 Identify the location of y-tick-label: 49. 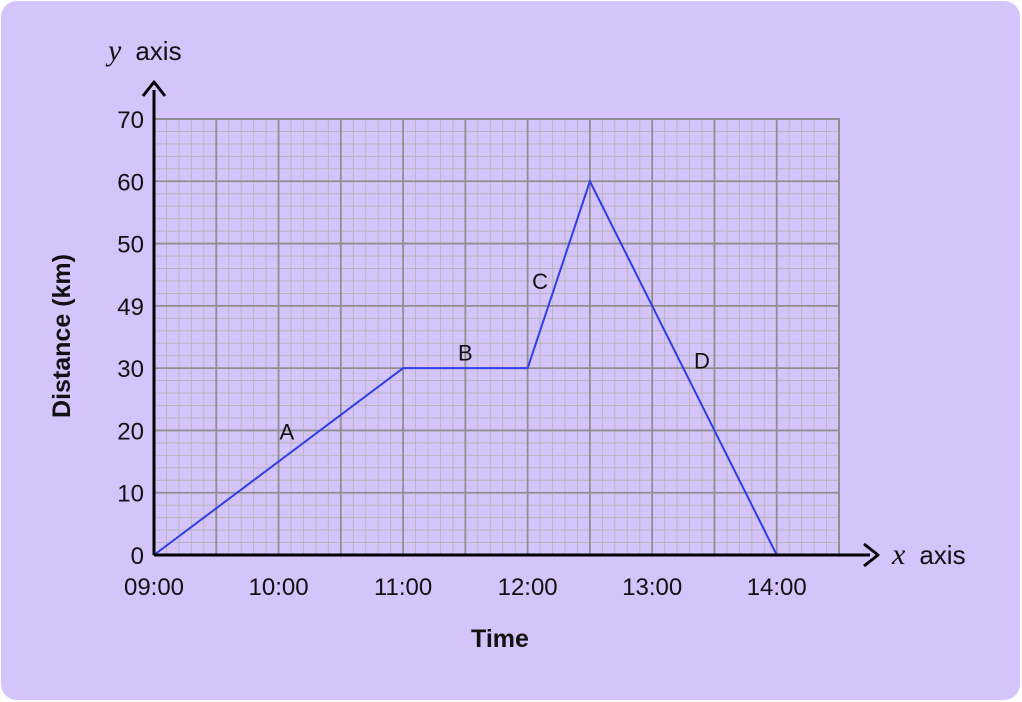
(130, 307).